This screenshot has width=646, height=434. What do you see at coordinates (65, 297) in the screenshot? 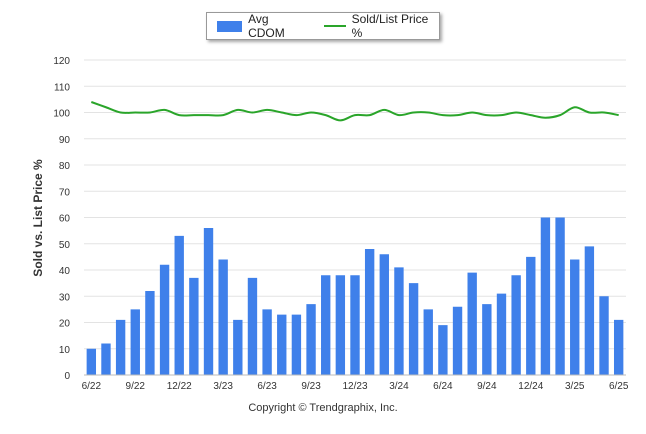
I see `y-tick-label: 30` at bounding box center [65, 297].